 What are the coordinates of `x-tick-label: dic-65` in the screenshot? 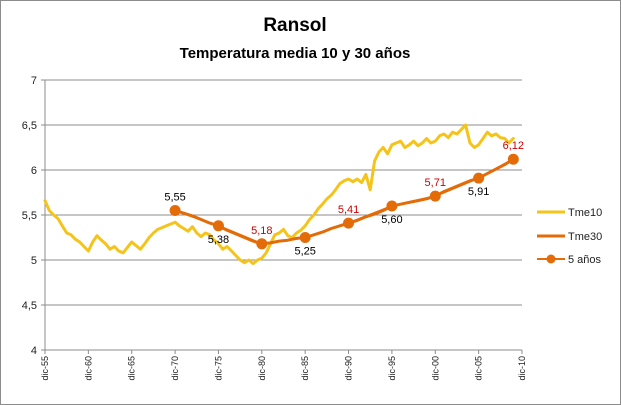 It's located at (132, 368).